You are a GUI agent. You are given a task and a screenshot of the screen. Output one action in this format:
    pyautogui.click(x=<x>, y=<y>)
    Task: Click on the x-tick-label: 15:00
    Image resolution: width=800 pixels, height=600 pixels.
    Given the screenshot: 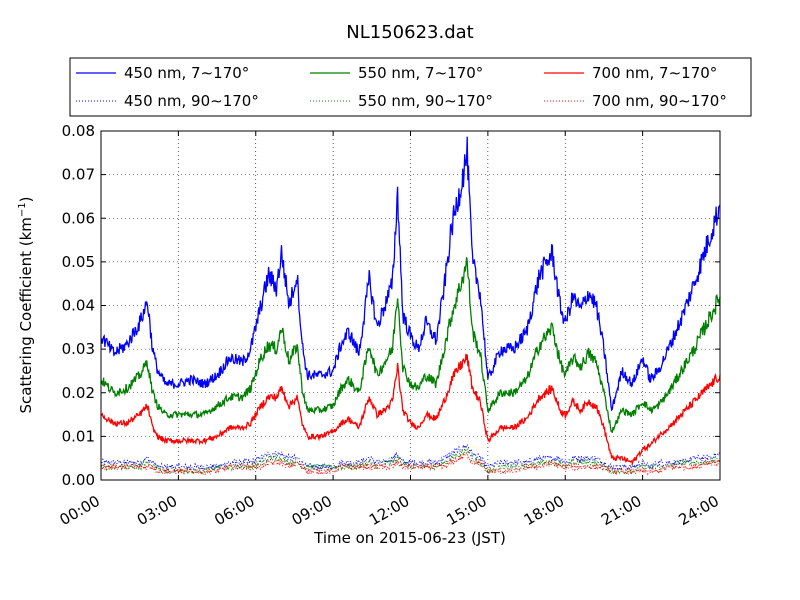 What is the action you would take?
    pyautogui.click(x=466, y=510)
    